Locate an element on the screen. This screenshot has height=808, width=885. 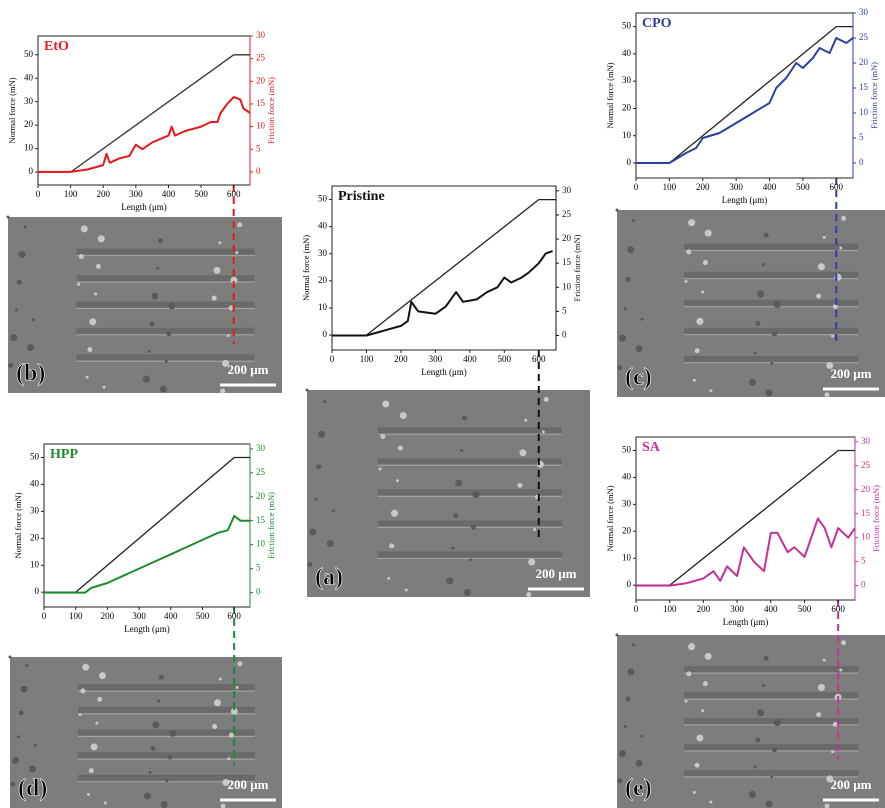
plot-frame is located at coordinates (147, 525).